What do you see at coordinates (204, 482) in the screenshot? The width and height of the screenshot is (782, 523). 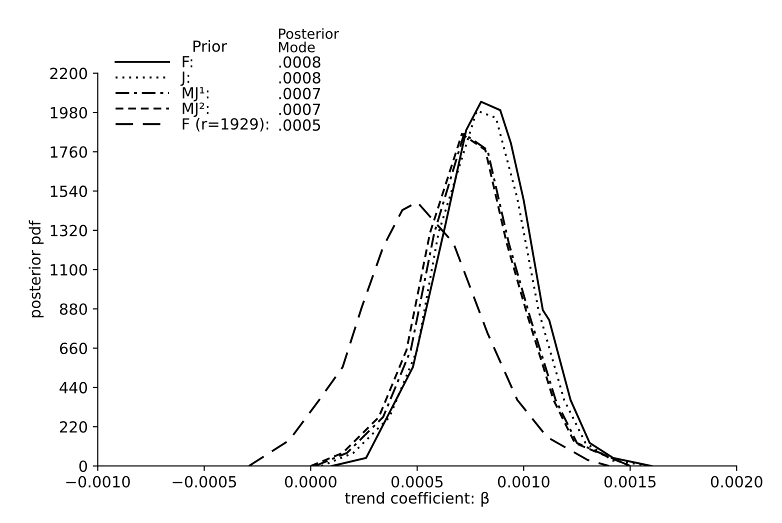 I see `x-tick-label: −0.0005` at bounding box center [204, 482].